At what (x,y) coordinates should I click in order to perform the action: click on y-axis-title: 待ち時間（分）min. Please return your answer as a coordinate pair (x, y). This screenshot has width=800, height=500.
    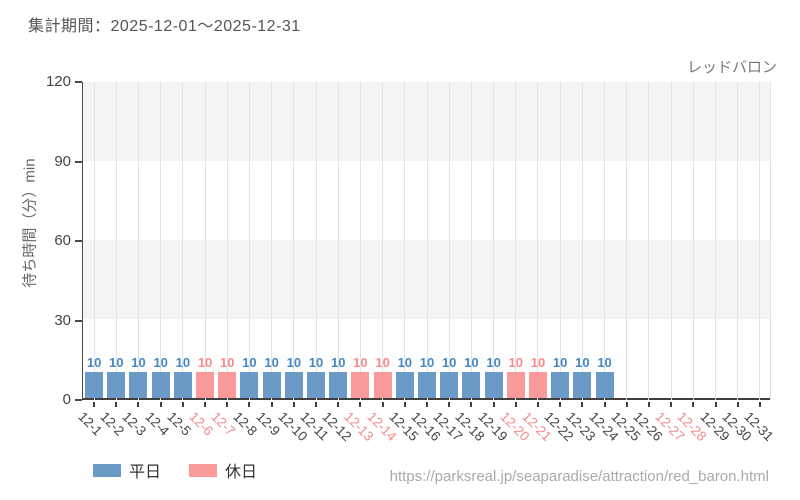
    Looking at the image, I should click on (30, 223).